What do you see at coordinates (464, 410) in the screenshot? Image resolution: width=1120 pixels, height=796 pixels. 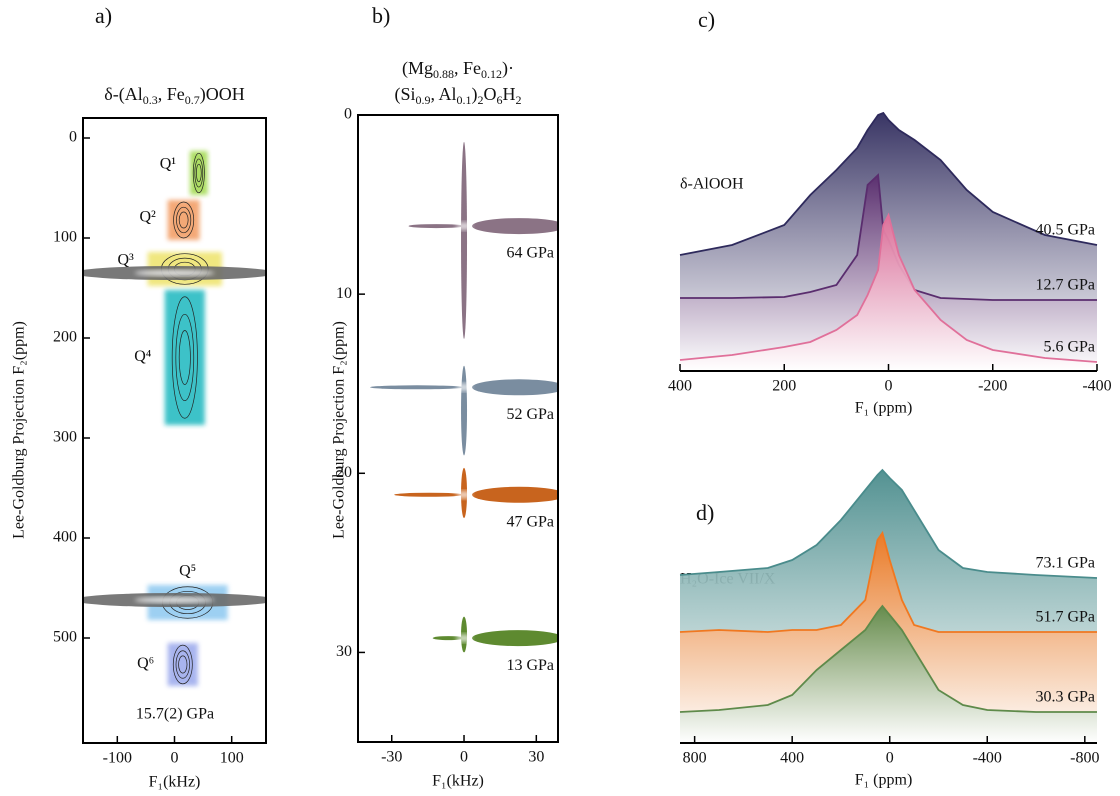 I see `signal-spine` at bounding box center [464, 410].